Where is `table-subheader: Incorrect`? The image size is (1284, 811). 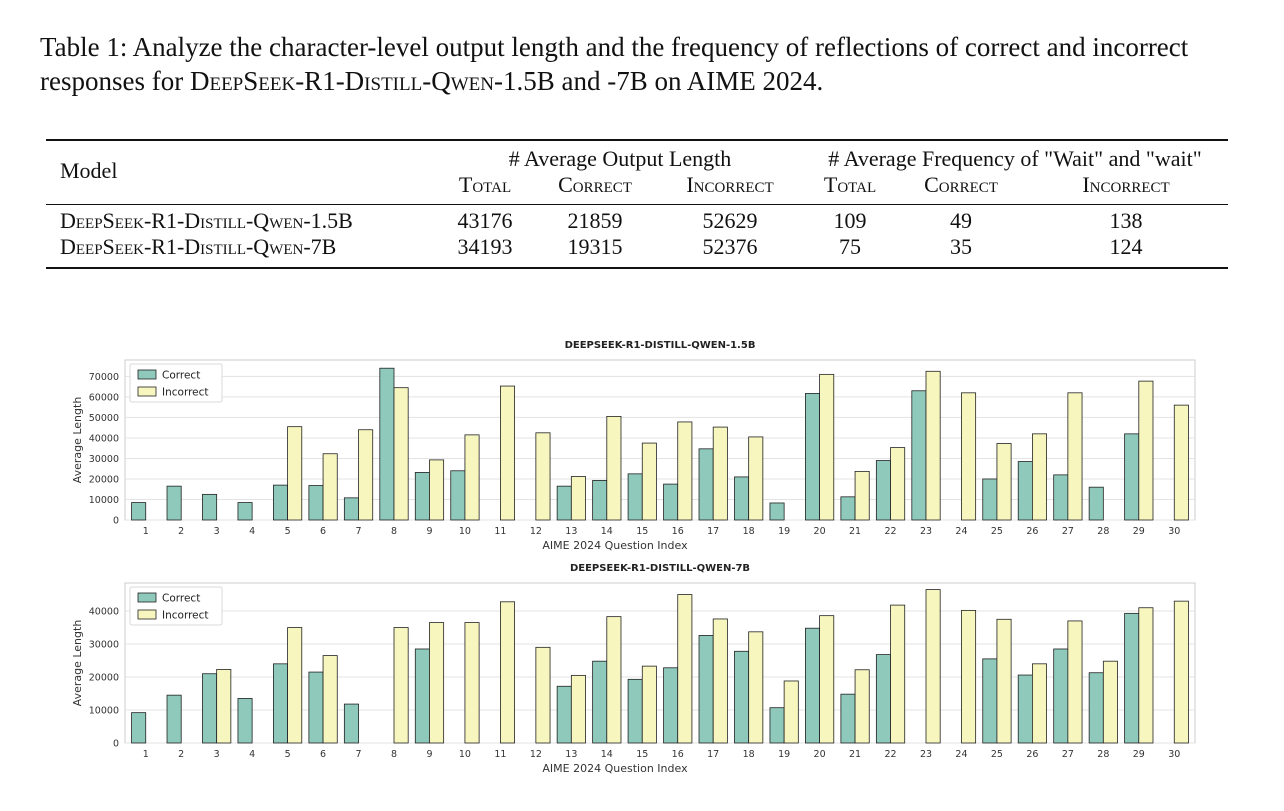 table-subheader: Incorrect is located at coordinates (730, 184).